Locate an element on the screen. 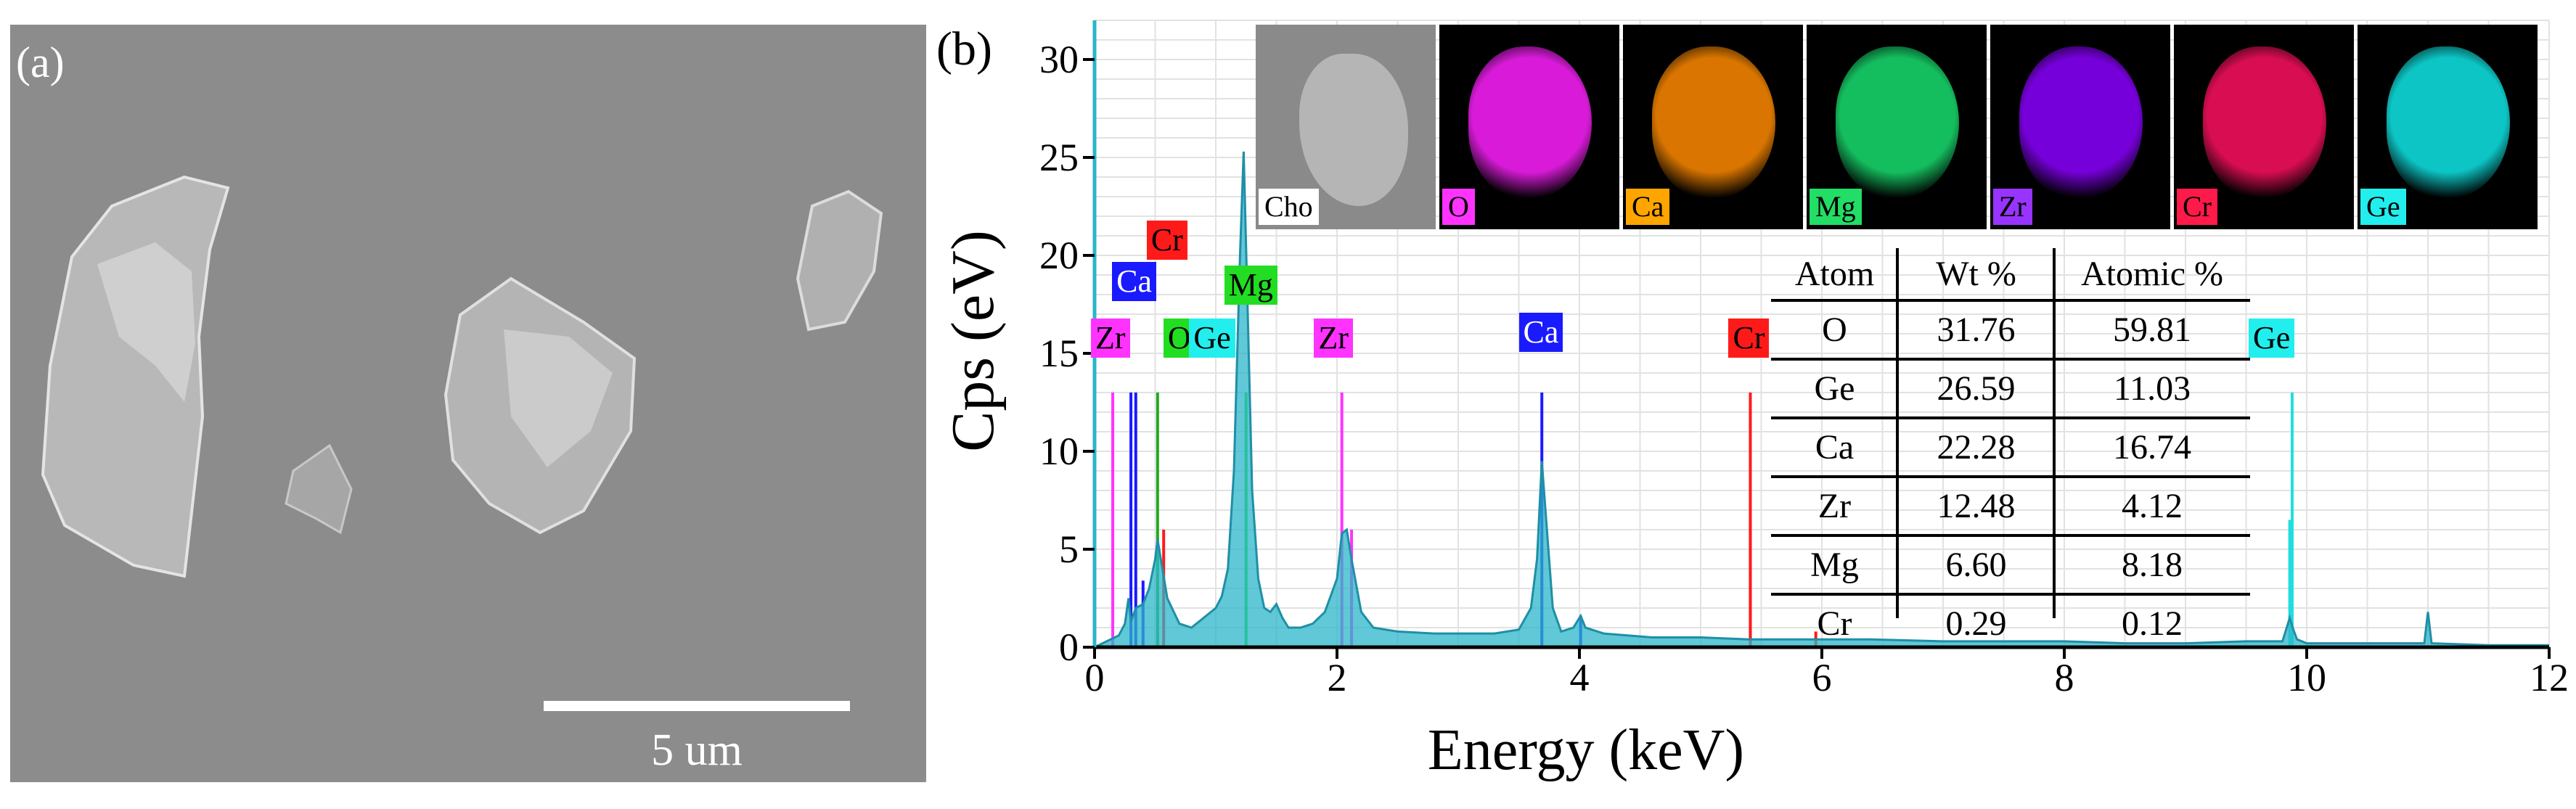 This screenshot has height=809, width=2576. element-map-o: O is located at coordinates (1529, 127).